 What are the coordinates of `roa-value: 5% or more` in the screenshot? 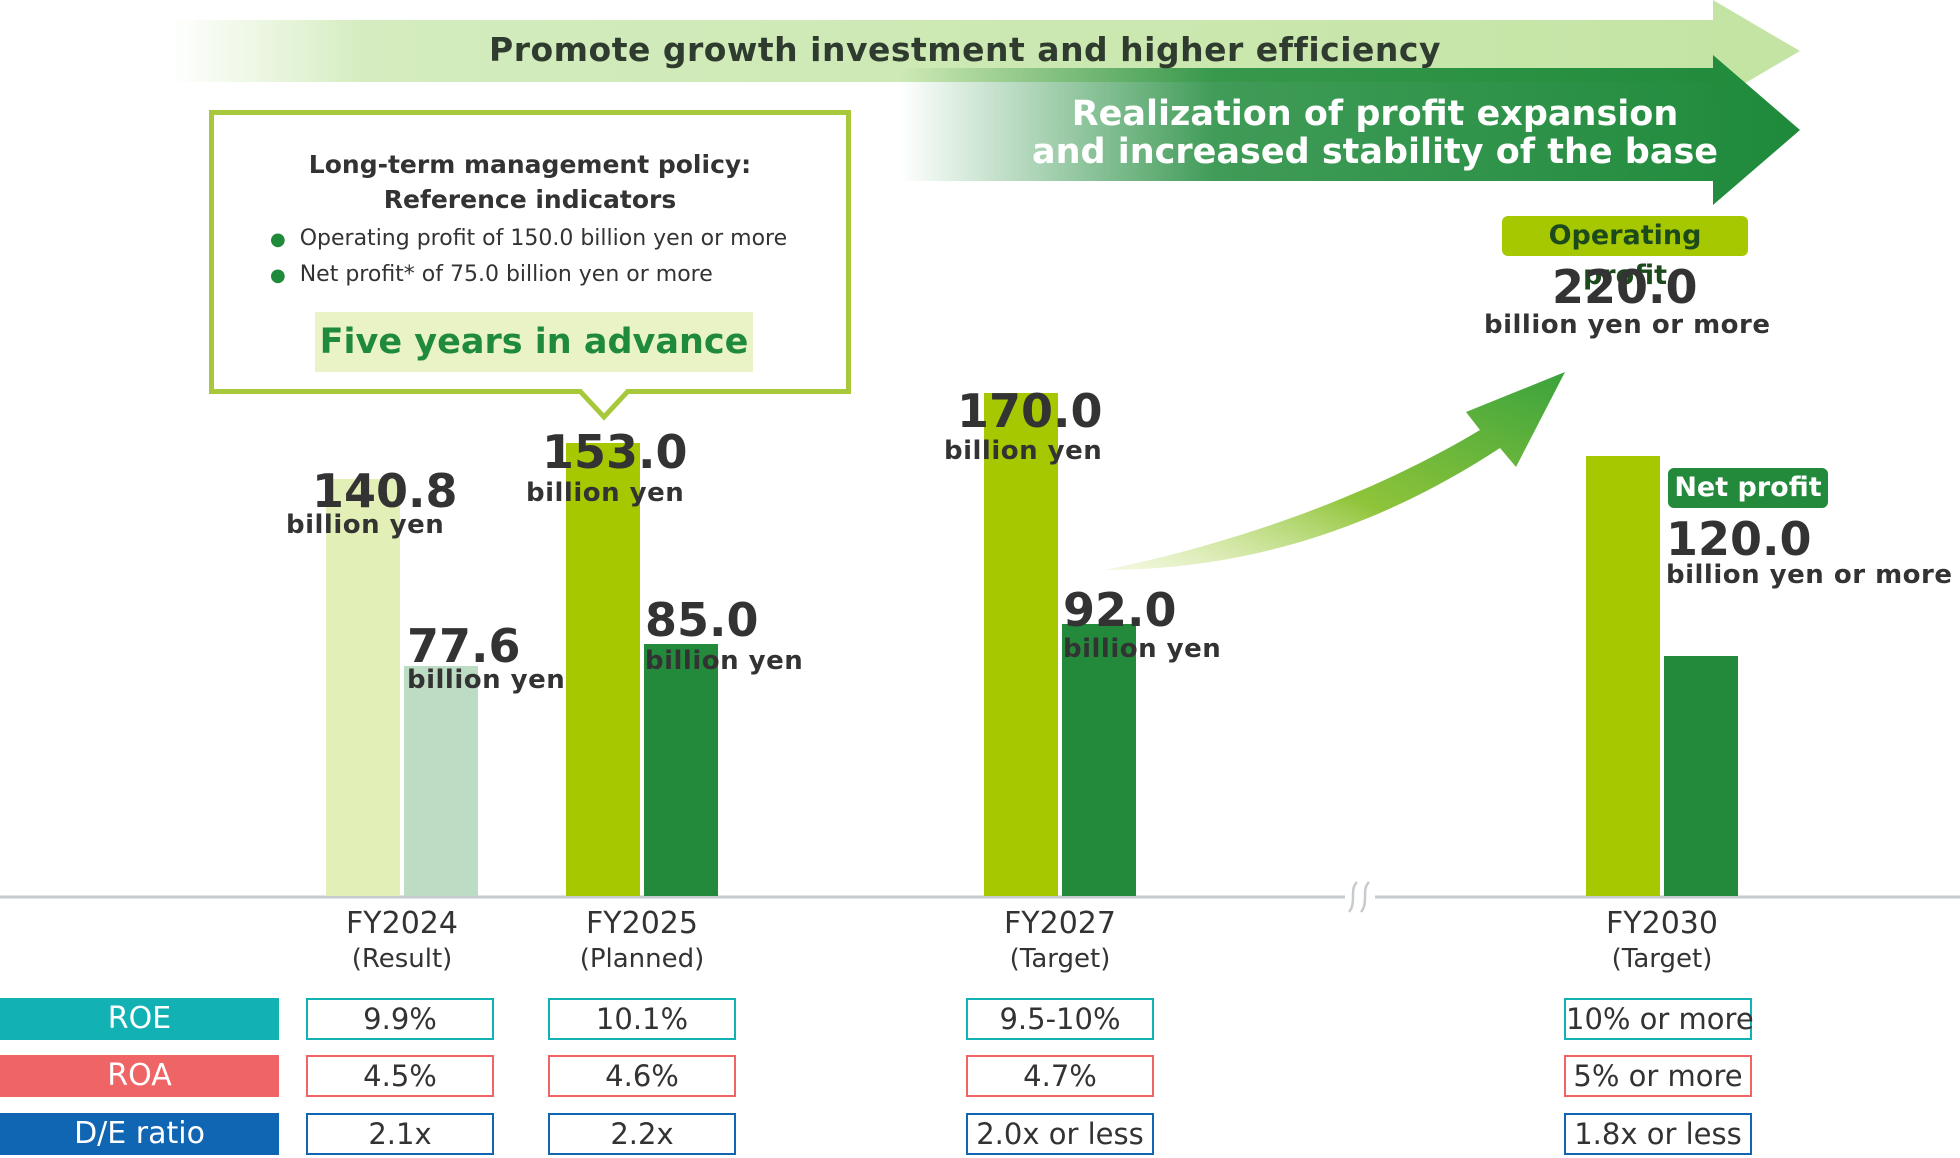 It's located at (1658, 1076).